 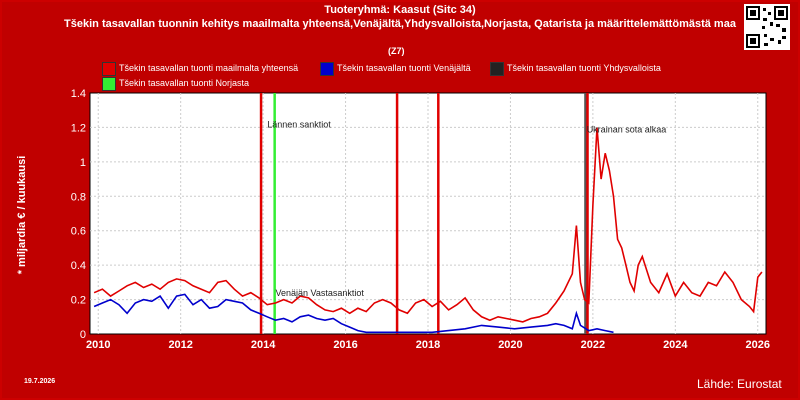 I want to click on y-tick-label: 0, so click(x=83, y=335).